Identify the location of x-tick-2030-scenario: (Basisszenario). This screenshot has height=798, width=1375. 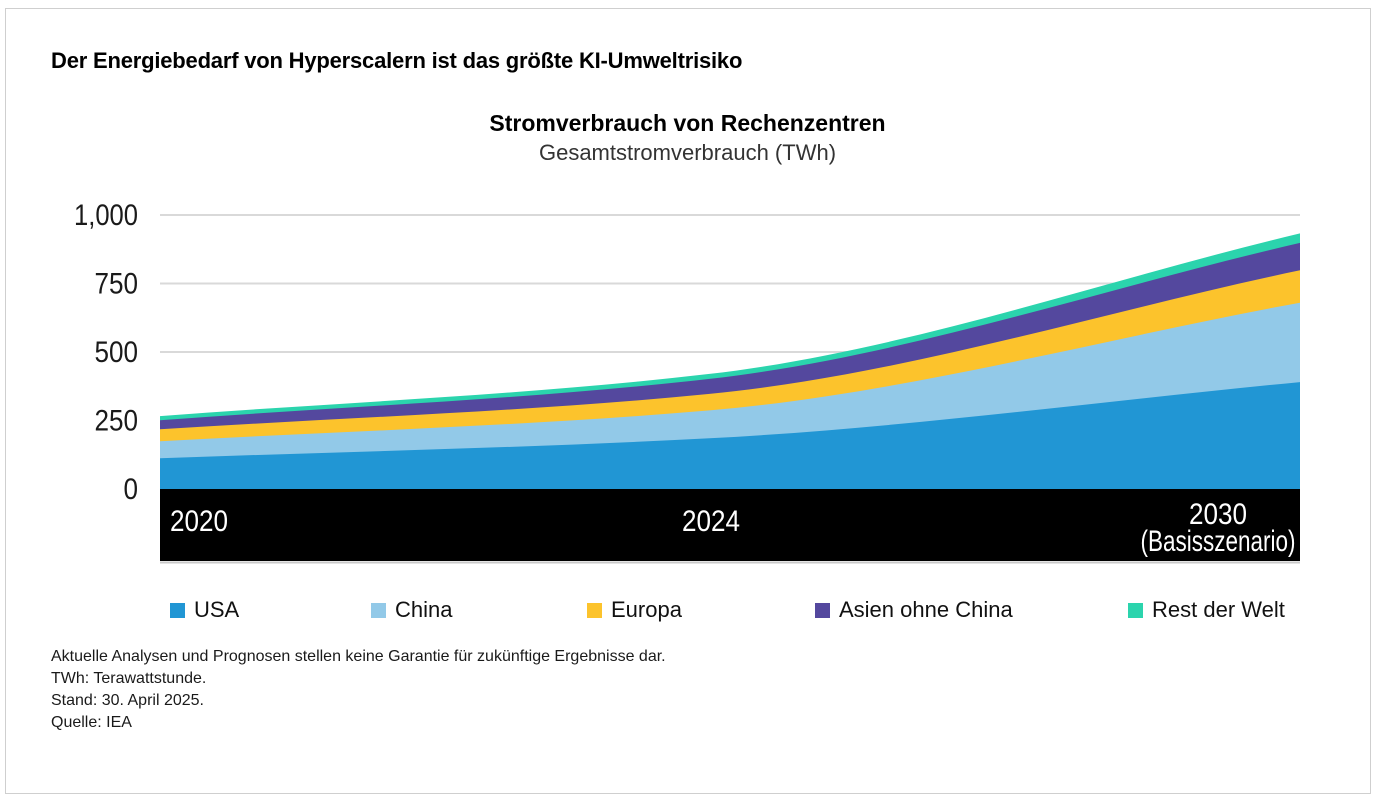
(1218, 541).